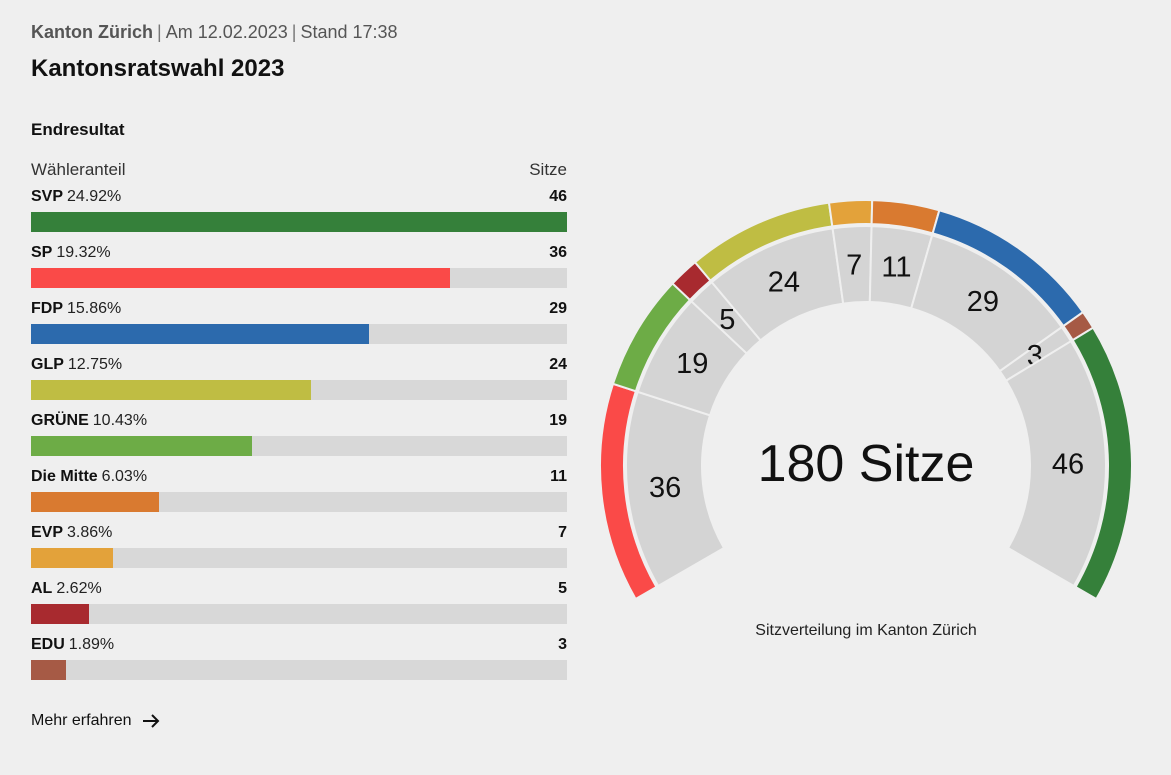 The width and height of the screenshot is (1171, 775). Describe the element at coordinates (81, 720) in the screenshot. I see `more-link-label: Mehr erfahren` at that location.